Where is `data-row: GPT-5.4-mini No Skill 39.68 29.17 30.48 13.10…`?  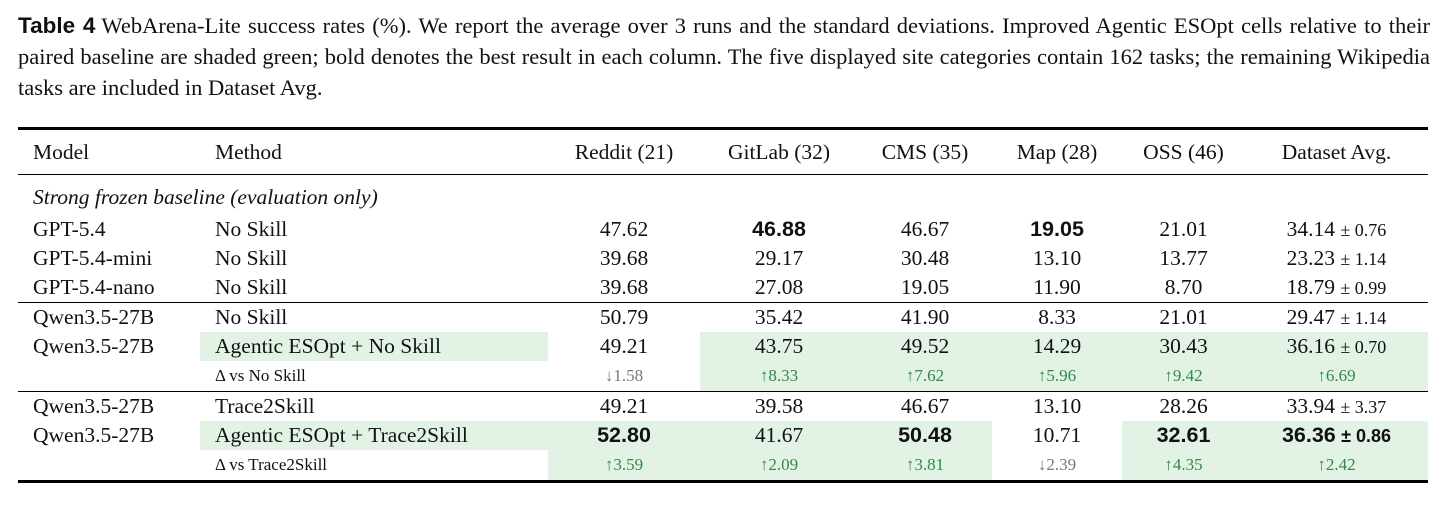 data-row: GPT-5.4-mini No Skill 39.68 29.17 30.48 13.10… is located at coordinates (723, 258).